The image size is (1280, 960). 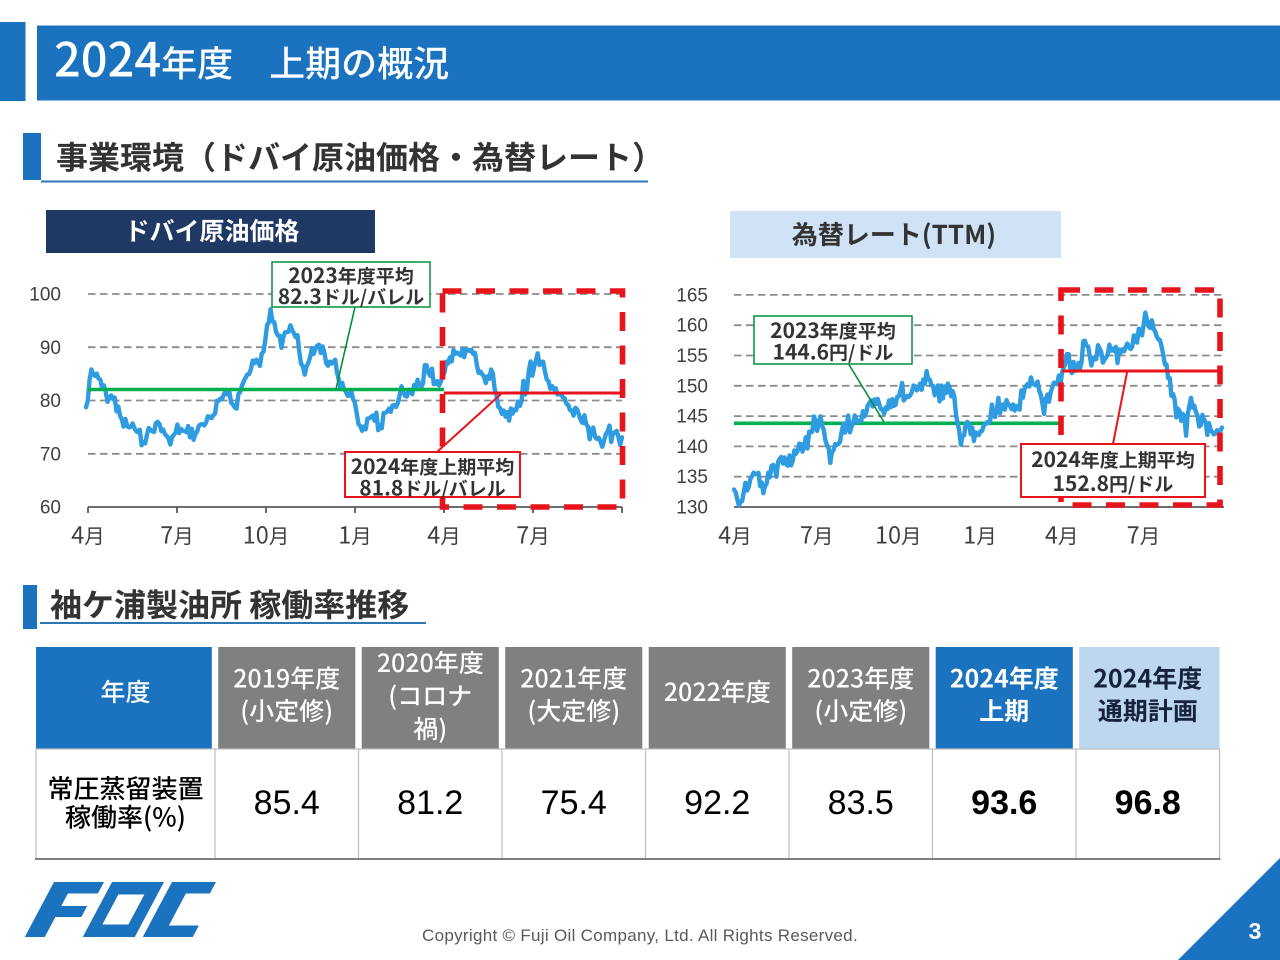 I want to click on svg-text: 83.5, so click(x=861, y=803).